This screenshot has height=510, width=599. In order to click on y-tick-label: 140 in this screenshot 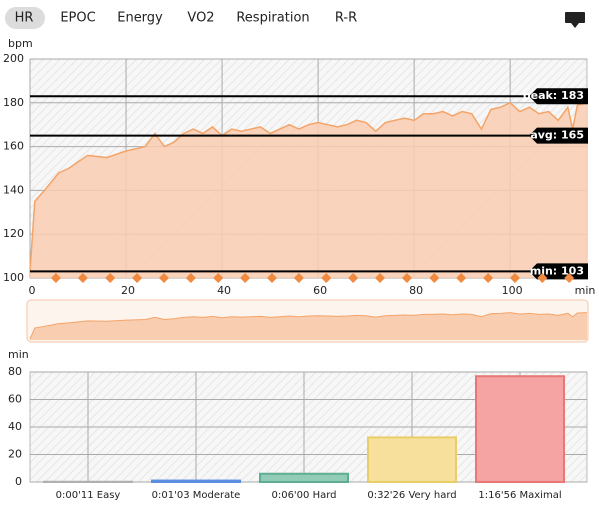, I will do `click(13, 189)`.